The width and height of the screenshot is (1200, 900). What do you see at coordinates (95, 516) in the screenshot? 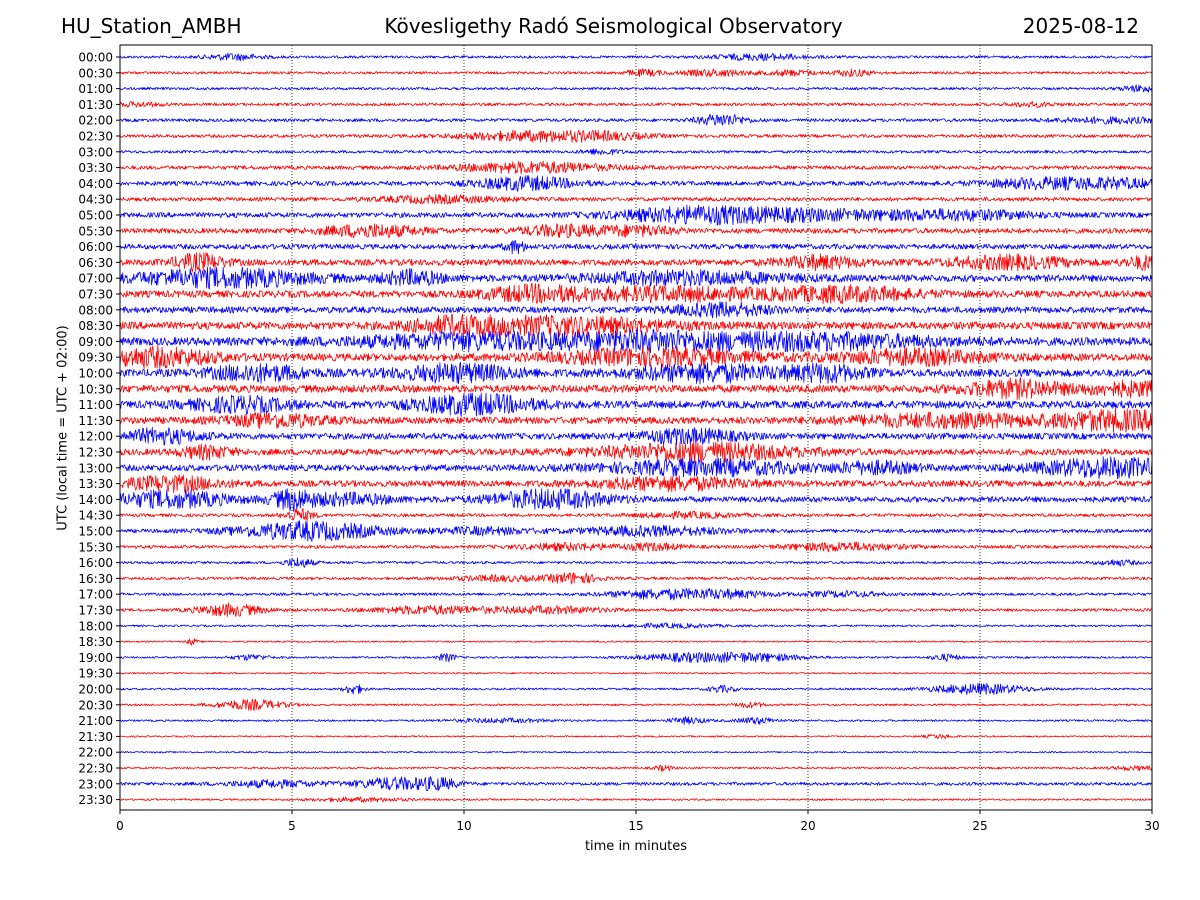
I see `y-tick-label: 14:30` at bounding box center [95, 516].